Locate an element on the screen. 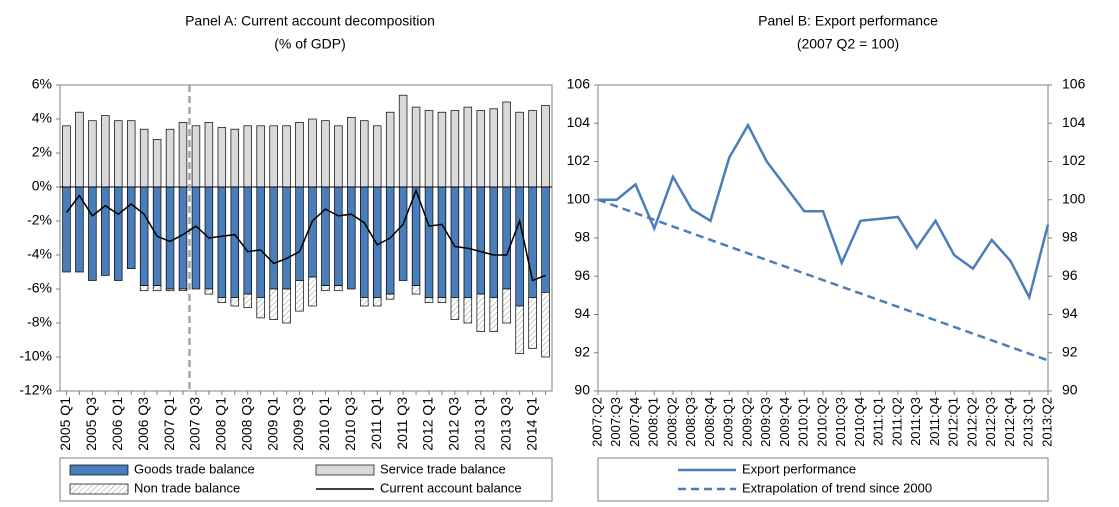 This screenshot has height=507, width=1119. x-tick-label: 2010 Q3 is located at coordinates (350, 424).